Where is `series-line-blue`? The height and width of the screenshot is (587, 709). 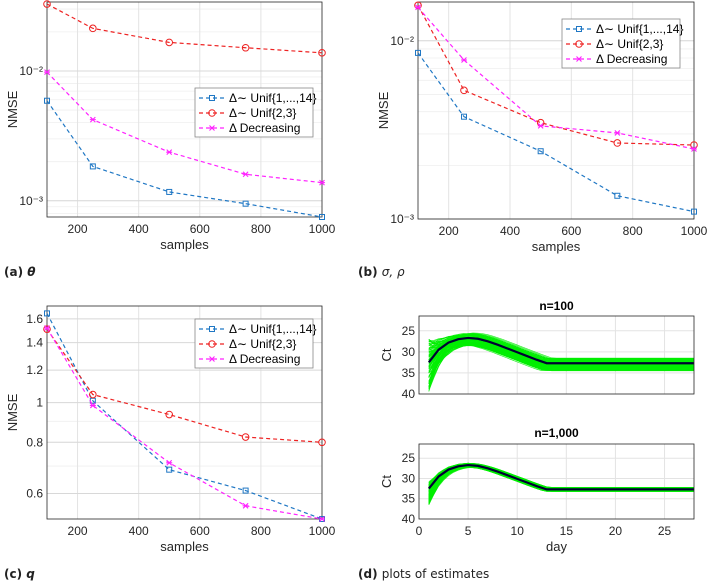
series-line-blue is located at coordinates (556, 132).